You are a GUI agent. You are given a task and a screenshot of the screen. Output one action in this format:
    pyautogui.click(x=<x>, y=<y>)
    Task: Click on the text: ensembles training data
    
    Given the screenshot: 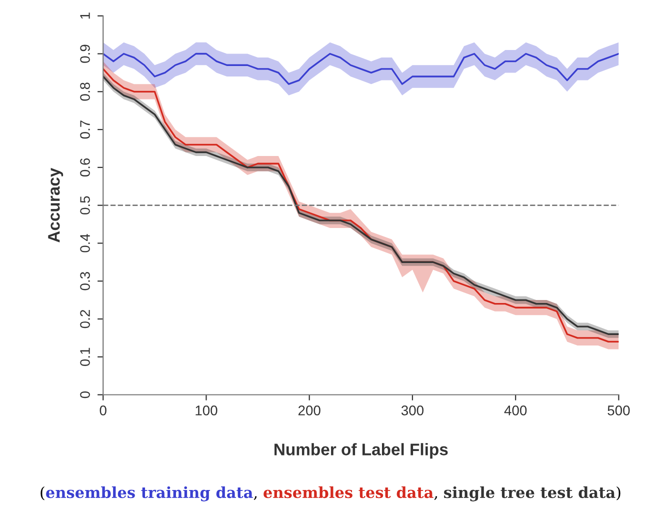 What is the action you would take?
    pyautogui.click(x=149, y=494)
    